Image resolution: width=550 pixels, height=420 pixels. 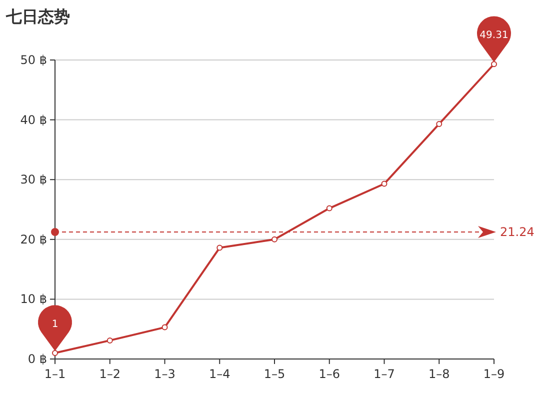 What do you see at coordinates (494, 36) in the screenshot?
I see `annotation: 49.31` at bounding box center [494, 36].